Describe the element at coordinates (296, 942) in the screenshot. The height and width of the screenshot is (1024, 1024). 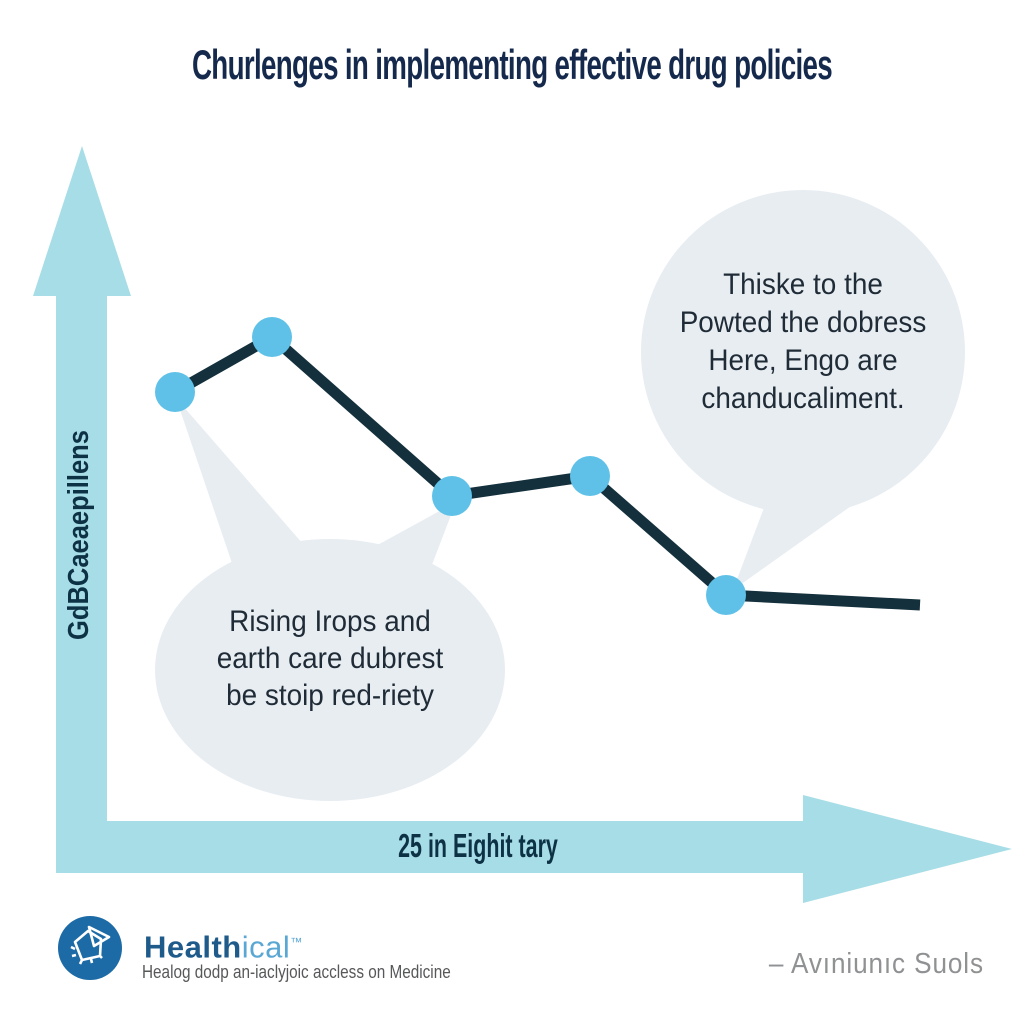
I see `brand-trademark: ™` at that location.